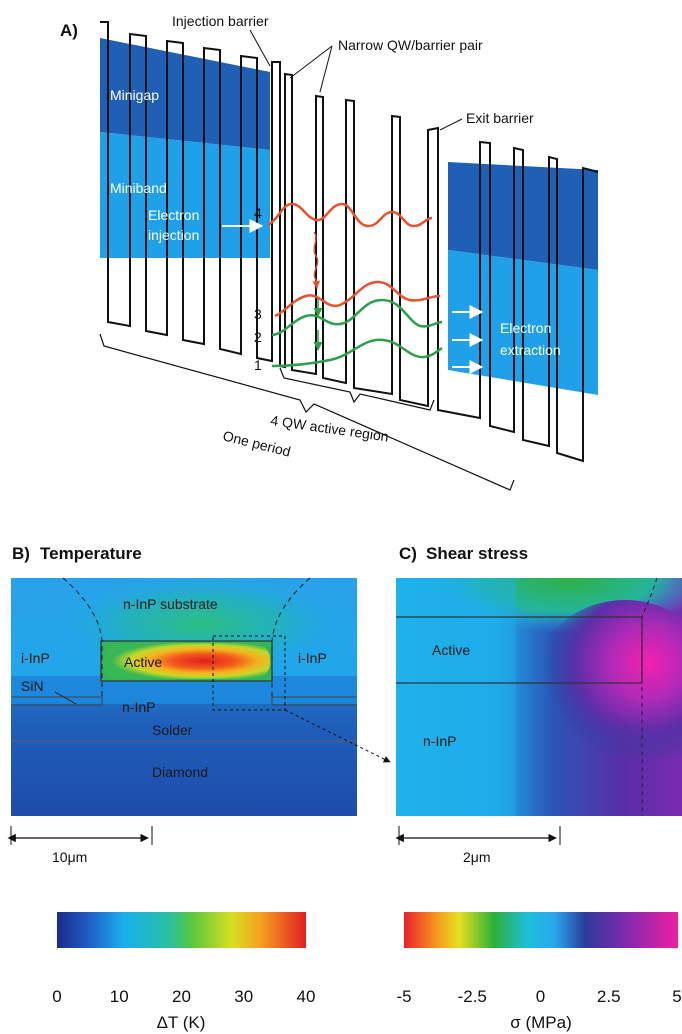 Image resolution: width=682 pixels, height=1034 pixels. I want to click on zoom-box, so click(249, 673).